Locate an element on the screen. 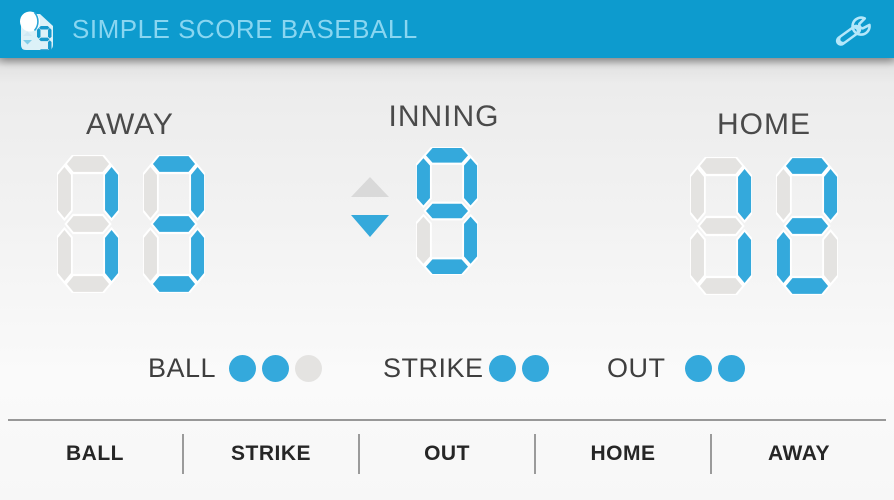 Image resolution: width=894 pixels, height=500 pixels. settings-button is located at coordinates (854, 30).